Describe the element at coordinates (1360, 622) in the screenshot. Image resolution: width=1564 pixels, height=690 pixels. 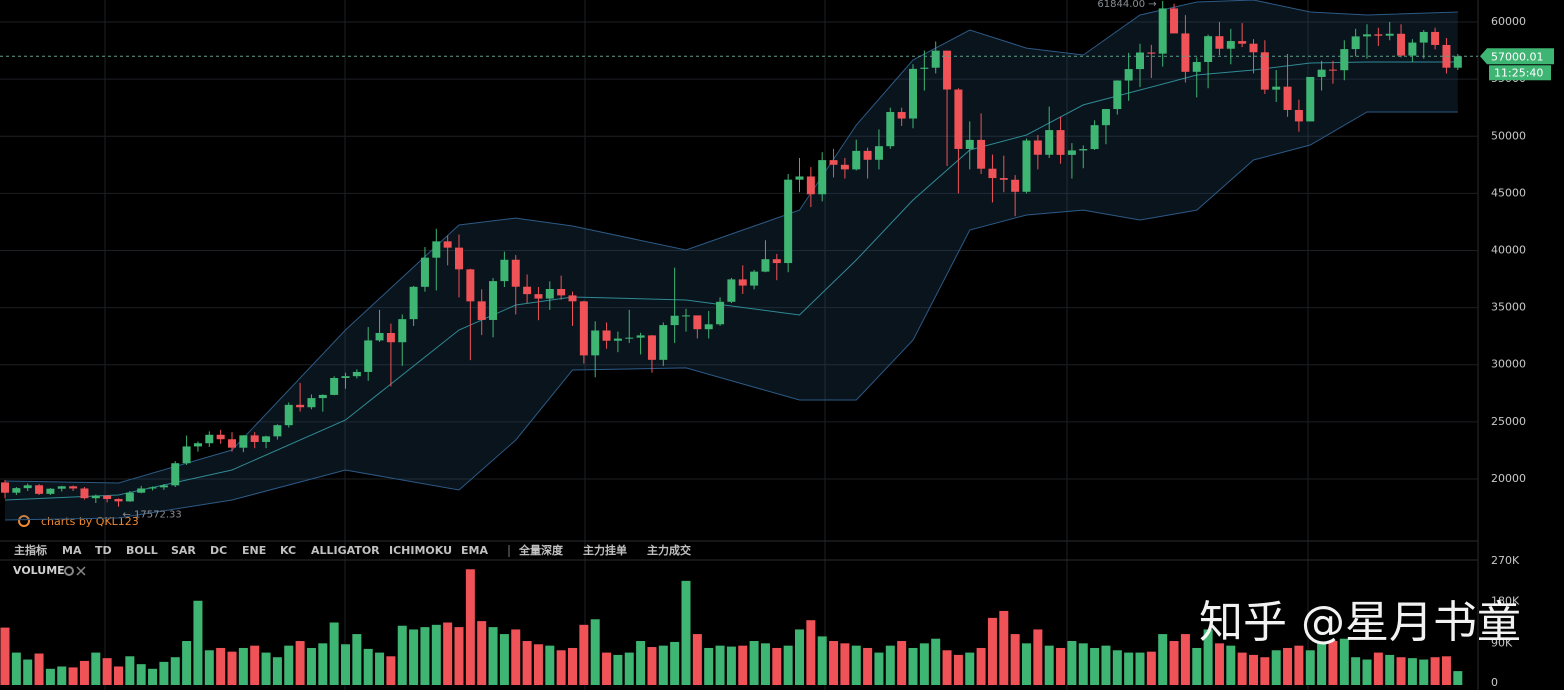
I see `watermark: 知乎 @星月书童` at that location.